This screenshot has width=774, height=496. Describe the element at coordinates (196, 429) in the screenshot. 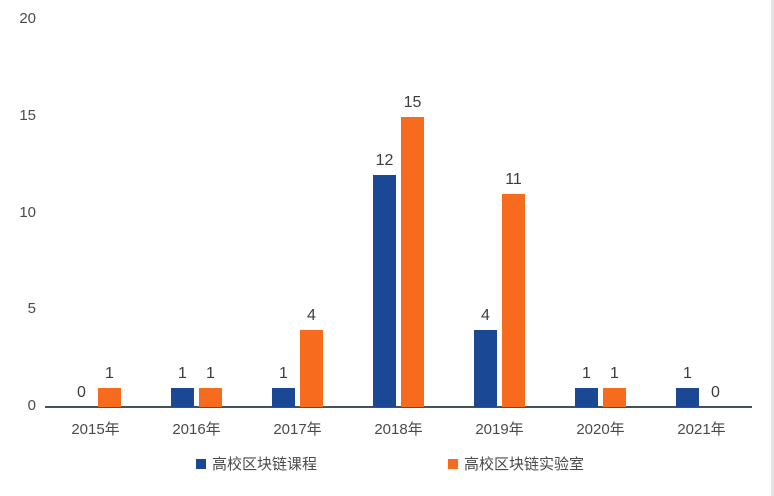

I see `x-tick-label: 2016年` at that location.